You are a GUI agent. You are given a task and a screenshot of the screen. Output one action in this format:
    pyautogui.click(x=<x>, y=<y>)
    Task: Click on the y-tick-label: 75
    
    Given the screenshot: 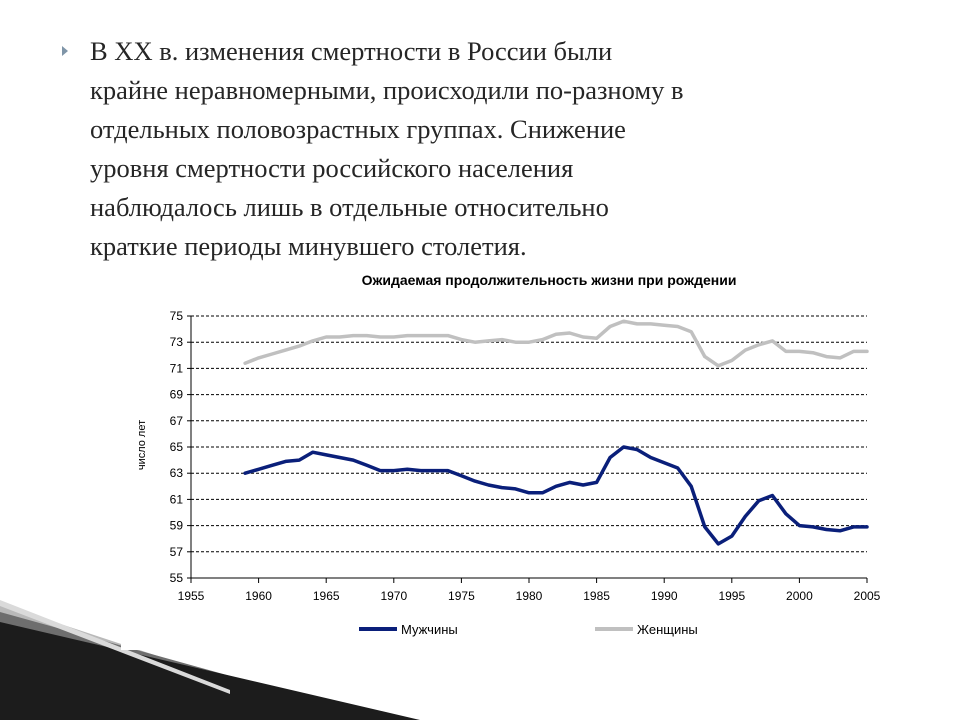 What is the action you would take?
    pyautogui.click(x=177, y=316)
    